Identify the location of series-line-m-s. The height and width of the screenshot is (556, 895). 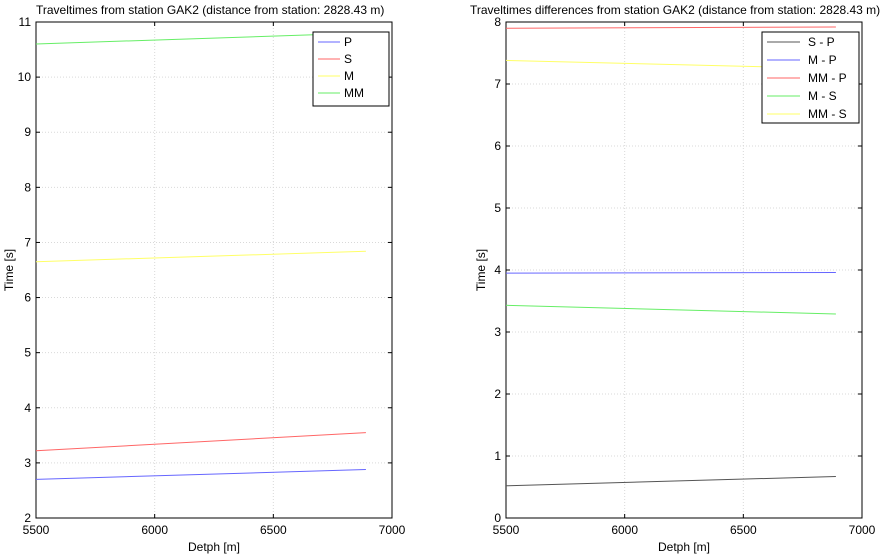
(670, 309).